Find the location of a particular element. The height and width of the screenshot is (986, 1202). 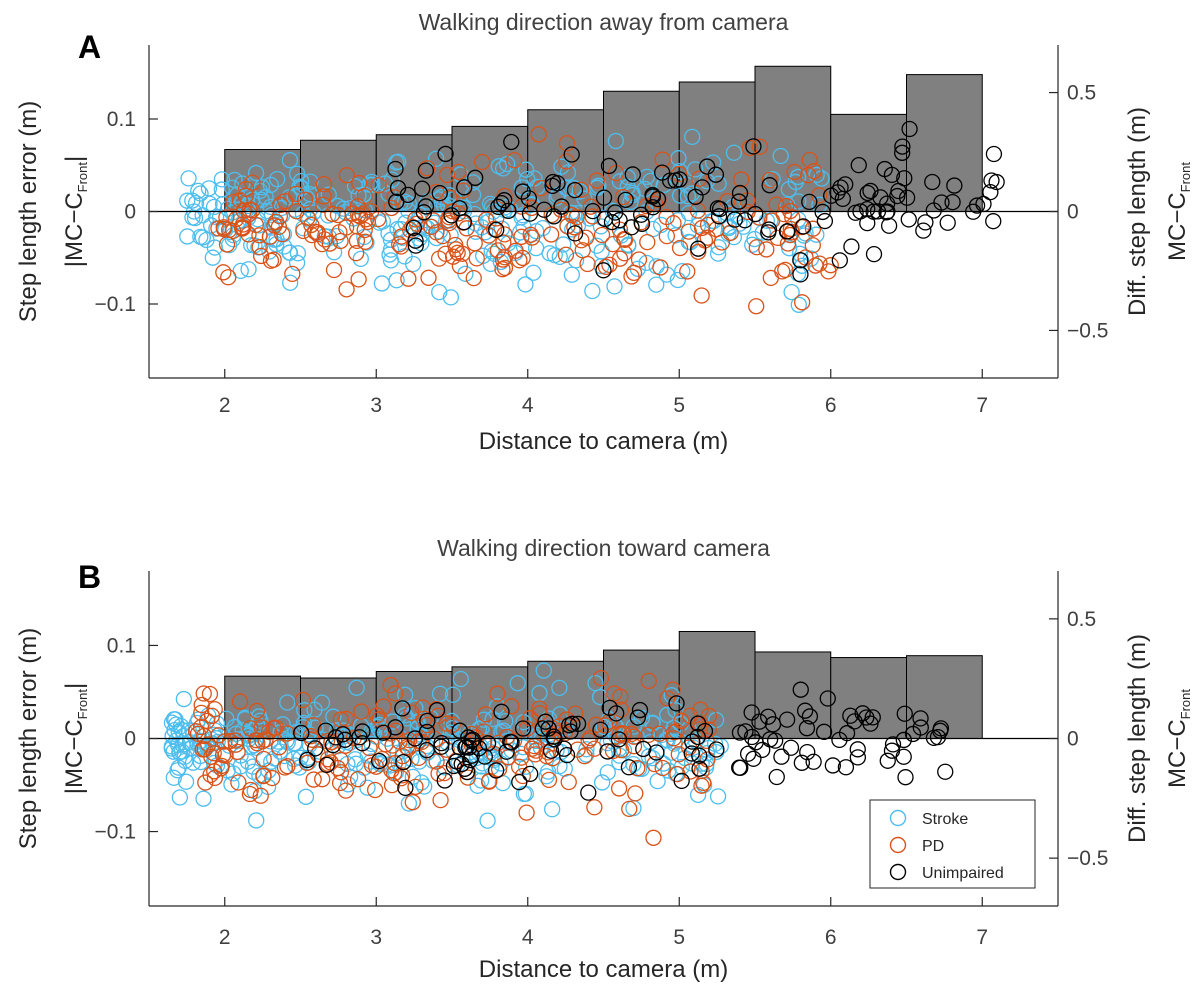

x-axis-label: Distance to camera (m) is located at coordinates (603, 969).